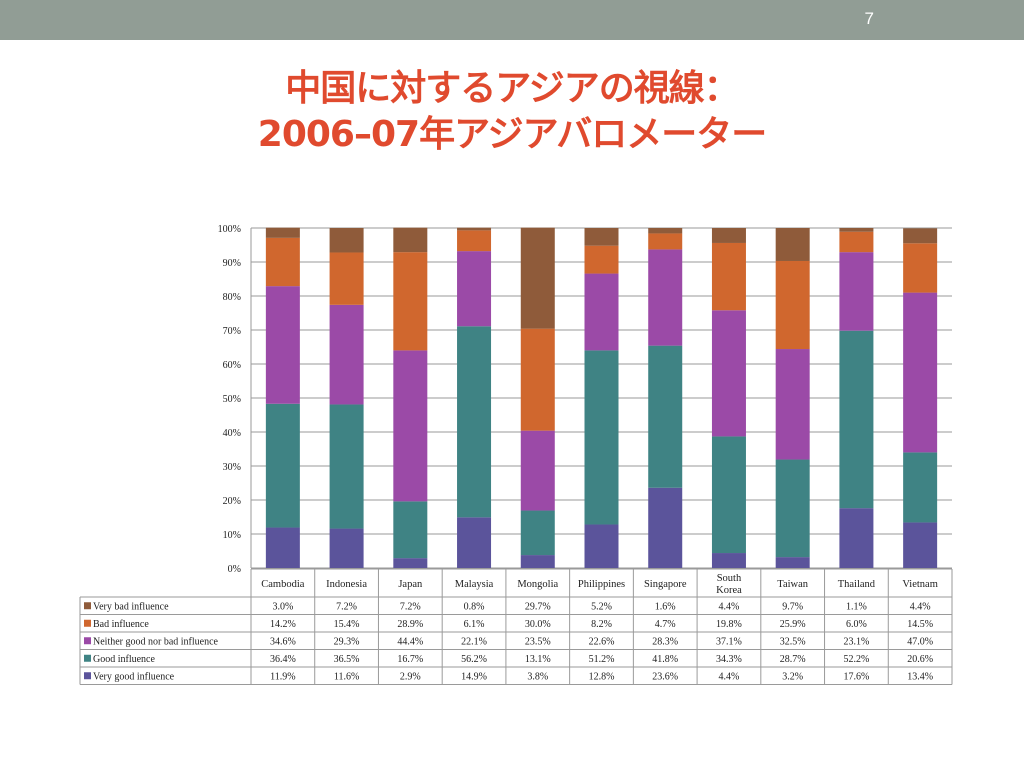 The height and width of the screenshot is (768, 1024). What do you see at coordinates (729, 578) in the screenshot?
I see `category-label: South` at bounding box center [729, 578].